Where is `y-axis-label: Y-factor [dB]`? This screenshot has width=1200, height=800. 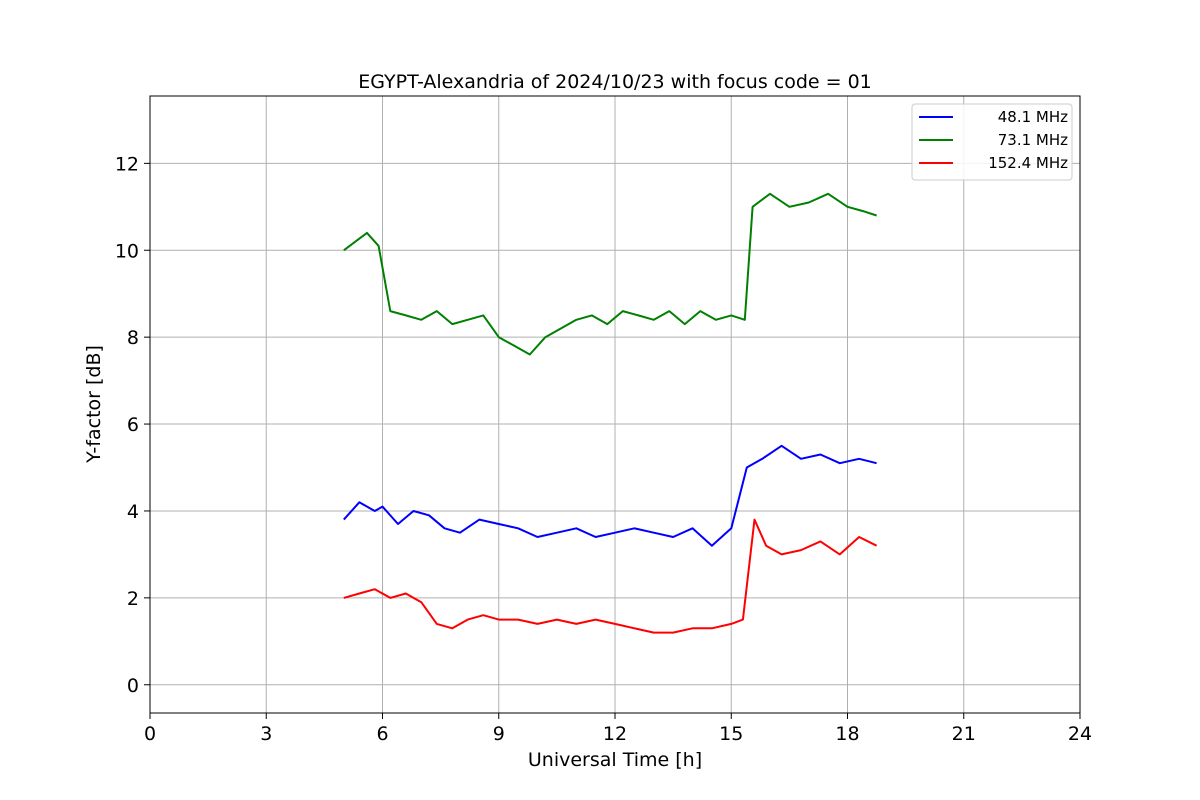 y-axis-label: Y-factor [dB] is located at coordinates (94, 404).